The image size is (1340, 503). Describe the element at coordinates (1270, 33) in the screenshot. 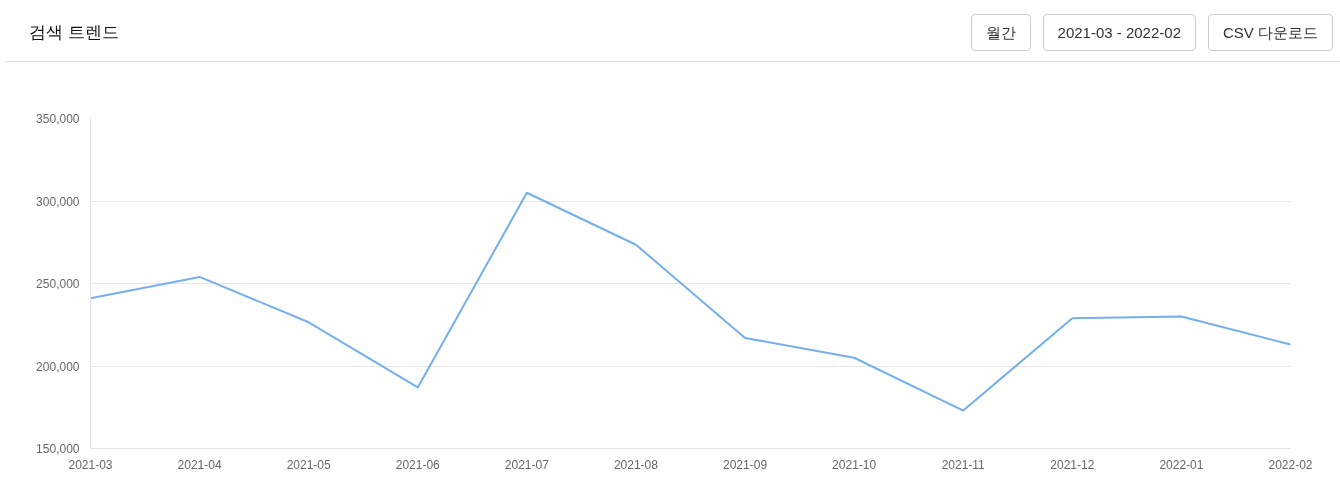

I see `text: CSV 다운로드` at that location.